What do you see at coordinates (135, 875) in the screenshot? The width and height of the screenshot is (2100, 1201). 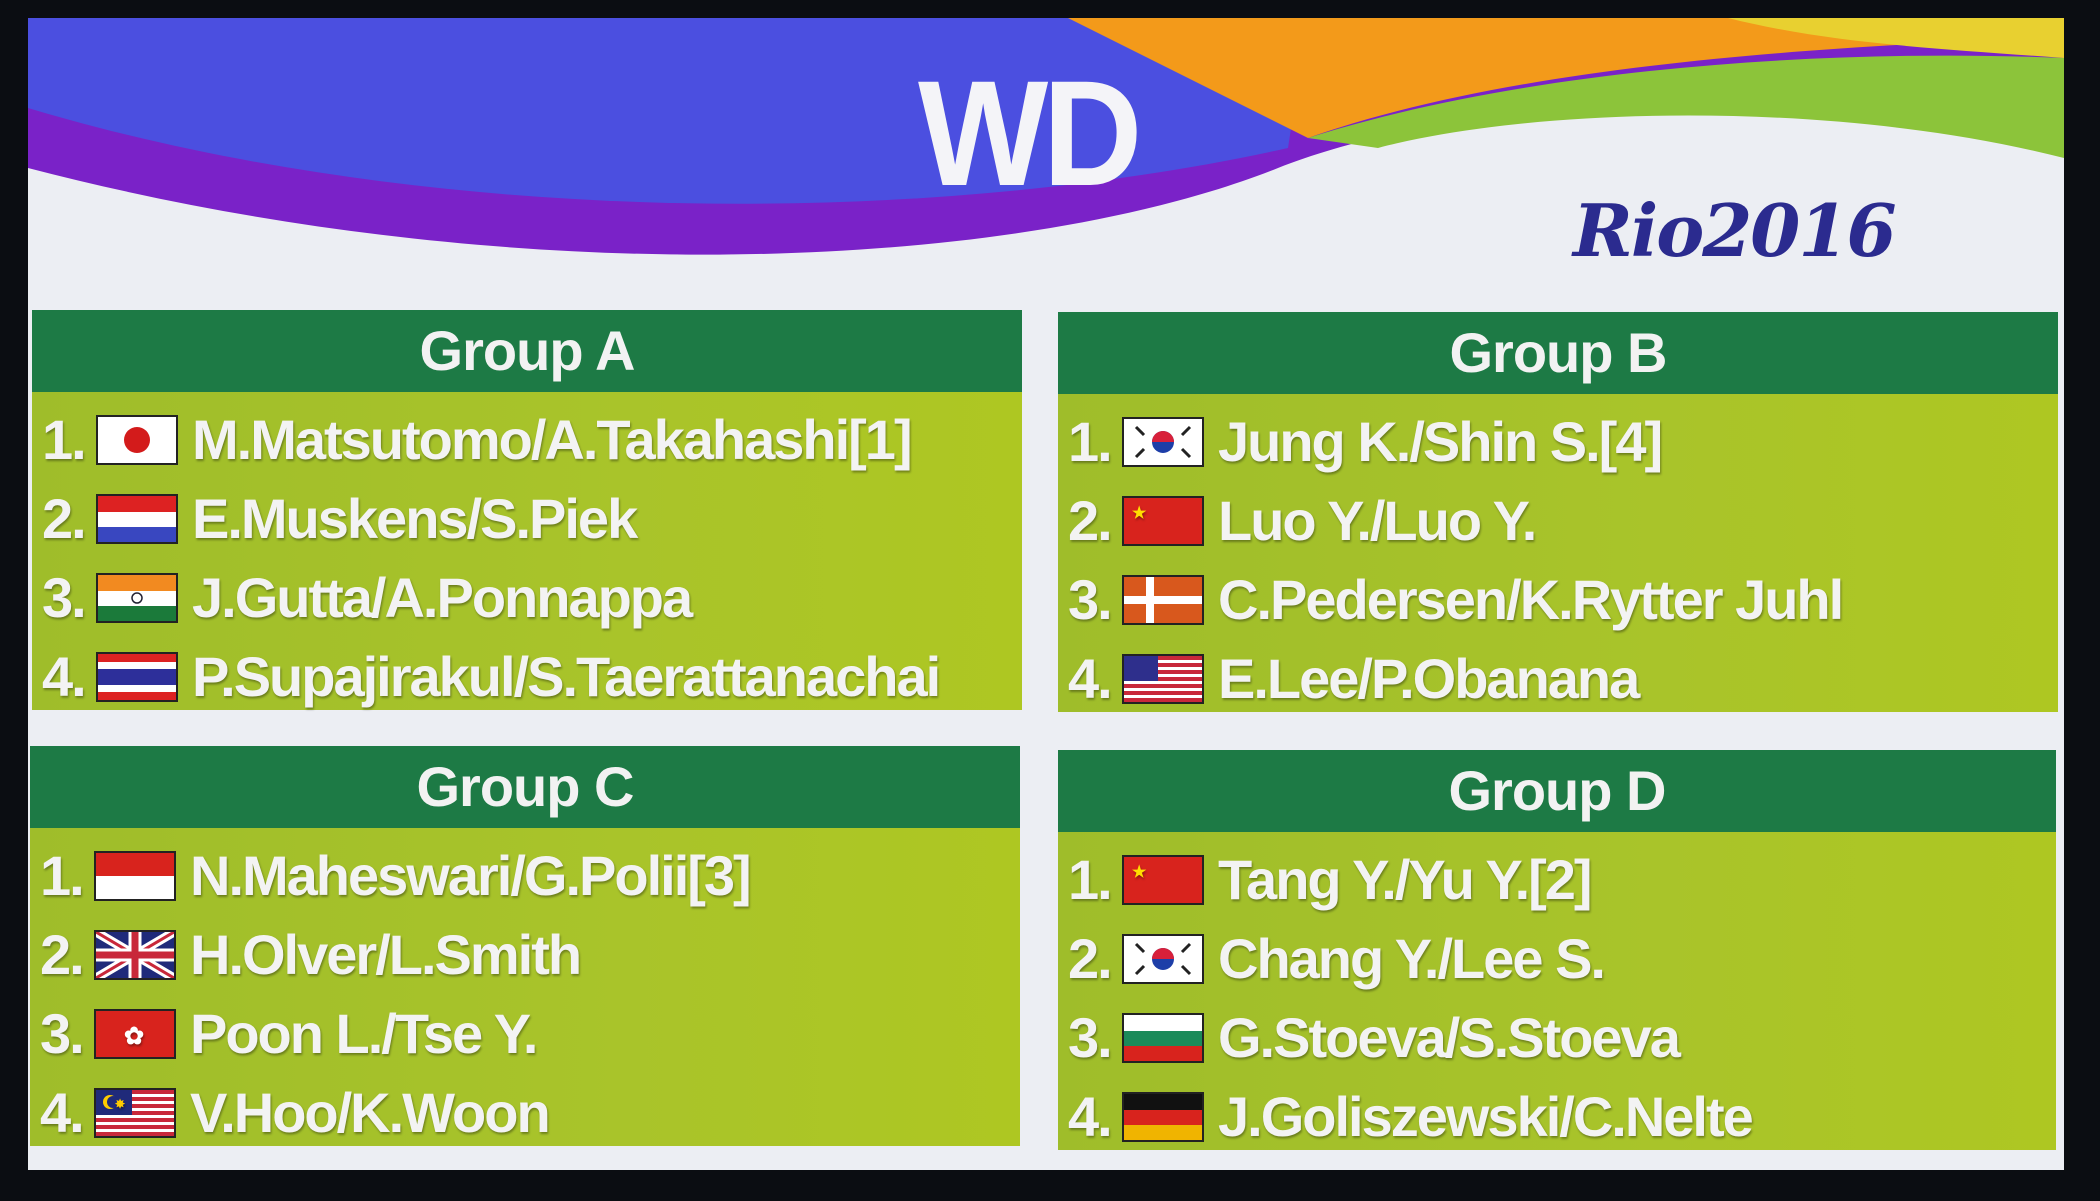 I see `indonesia-flag-icon` at bounding box center [135, 875].